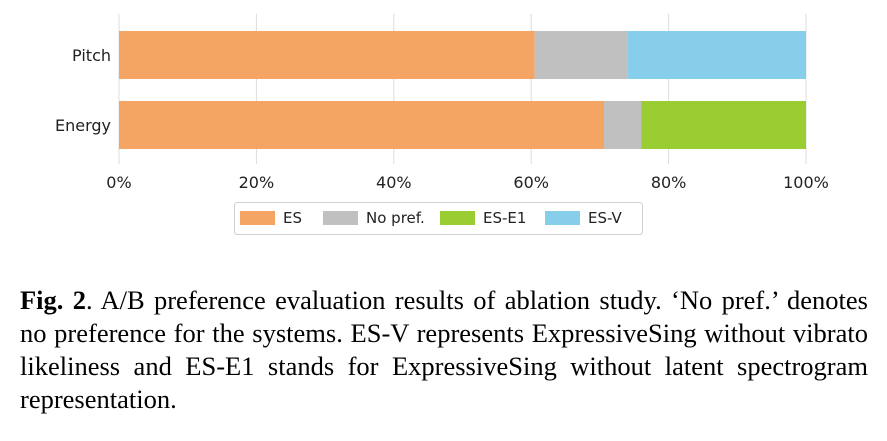 The image size is (887, 441). What do you see at coordinates (467, 182) in the screenshot?
I see `x-tick-labels: 0% 20% 40% 60% 80% 100%` at bounding box center [467, 182].